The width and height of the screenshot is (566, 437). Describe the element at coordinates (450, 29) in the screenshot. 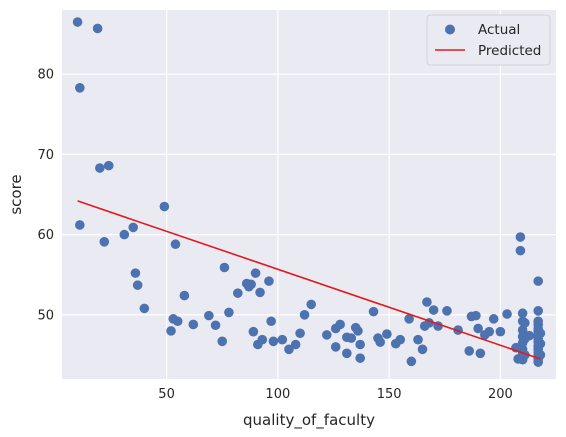

I see `legend-marker-actual` at that location.